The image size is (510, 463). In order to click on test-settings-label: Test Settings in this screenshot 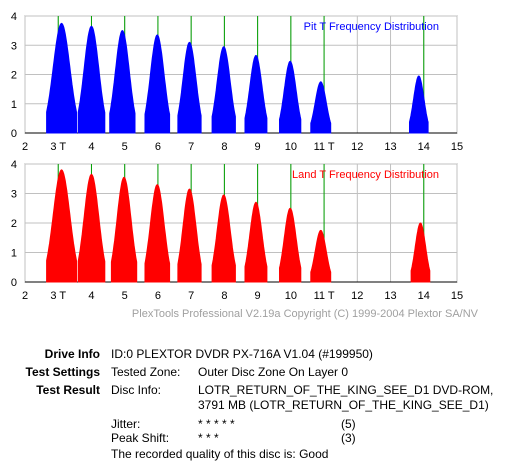, I will do `click(62, 372)`.